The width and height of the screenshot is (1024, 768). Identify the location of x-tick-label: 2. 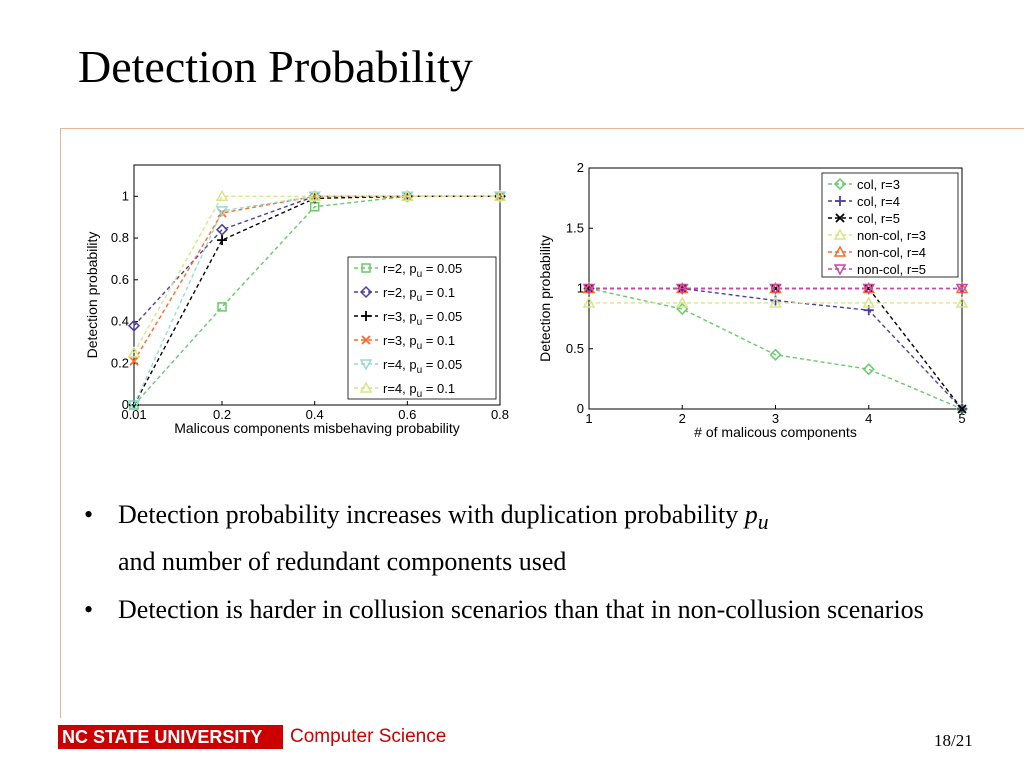
(682, 418).